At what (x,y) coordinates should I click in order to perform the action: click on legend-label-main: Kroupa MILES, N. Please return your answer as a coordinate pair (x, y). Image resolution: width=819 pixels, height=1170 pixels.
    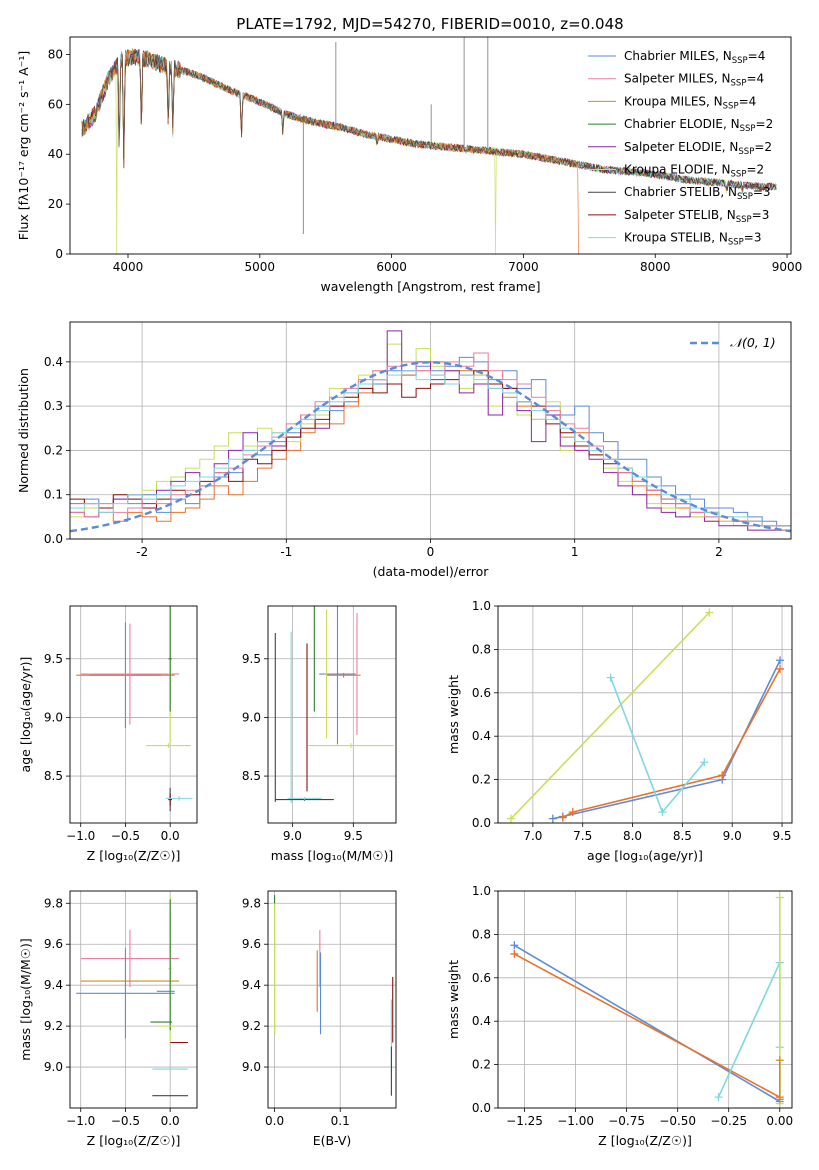
    Looking at the image, I should click on (673, 101).